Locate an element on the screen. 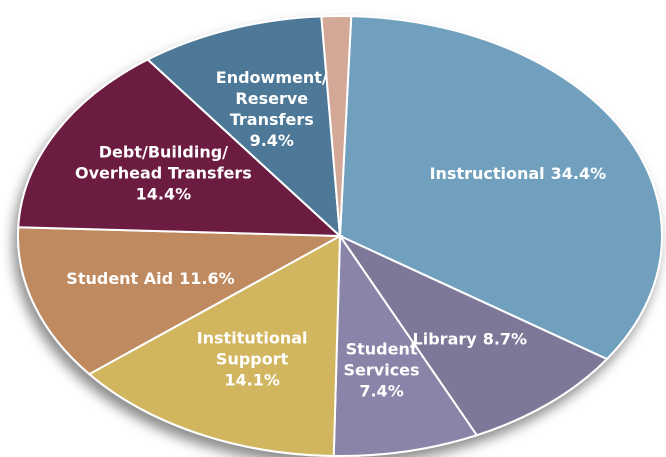  slice-name: Endowment/ is located at coordinates (272, 76).